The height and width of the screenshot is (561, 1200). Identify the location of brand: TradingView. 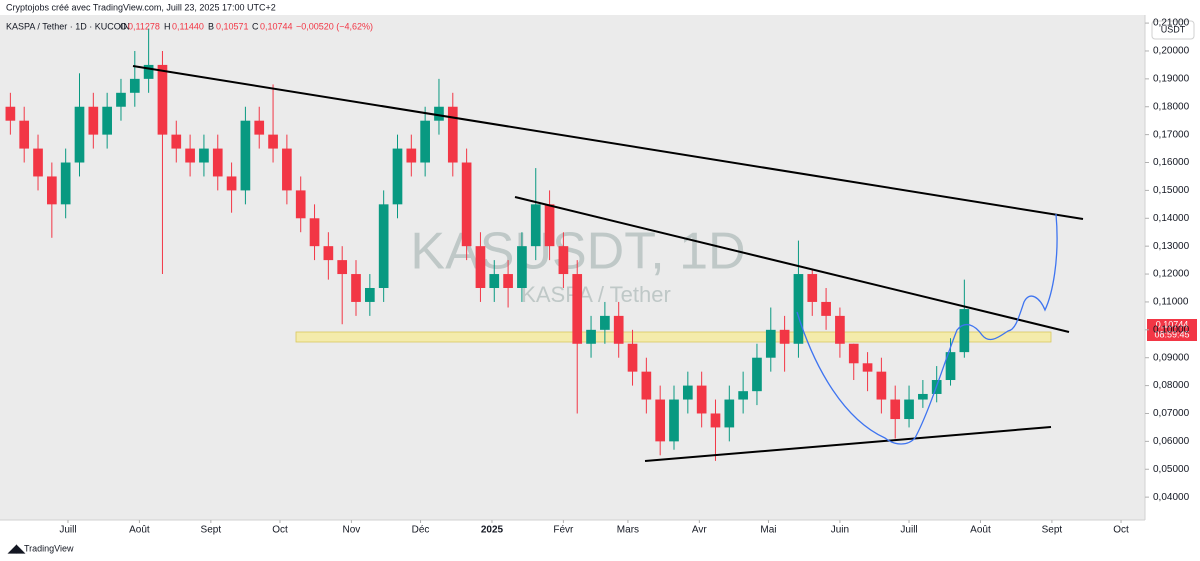
(49, 548).